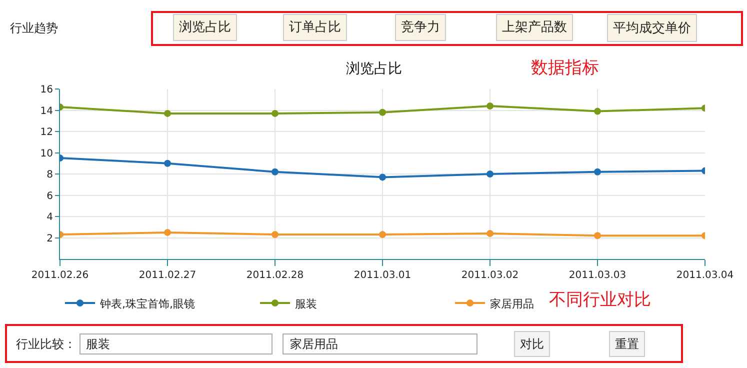 The width and height of the screenshot is (747, 368). What do you see at coordinates (205, 27) in the screenshot?
I see `text: 浏览占比` at bounding box center [205, 27].